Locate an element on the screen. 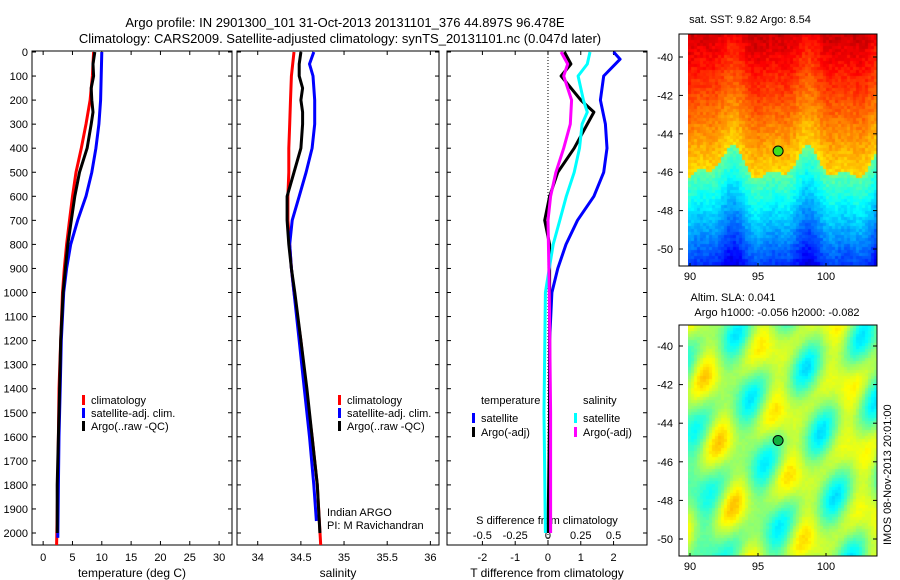  annotation-text: PI: M Ravichandran is located at coordinates (375, 526).